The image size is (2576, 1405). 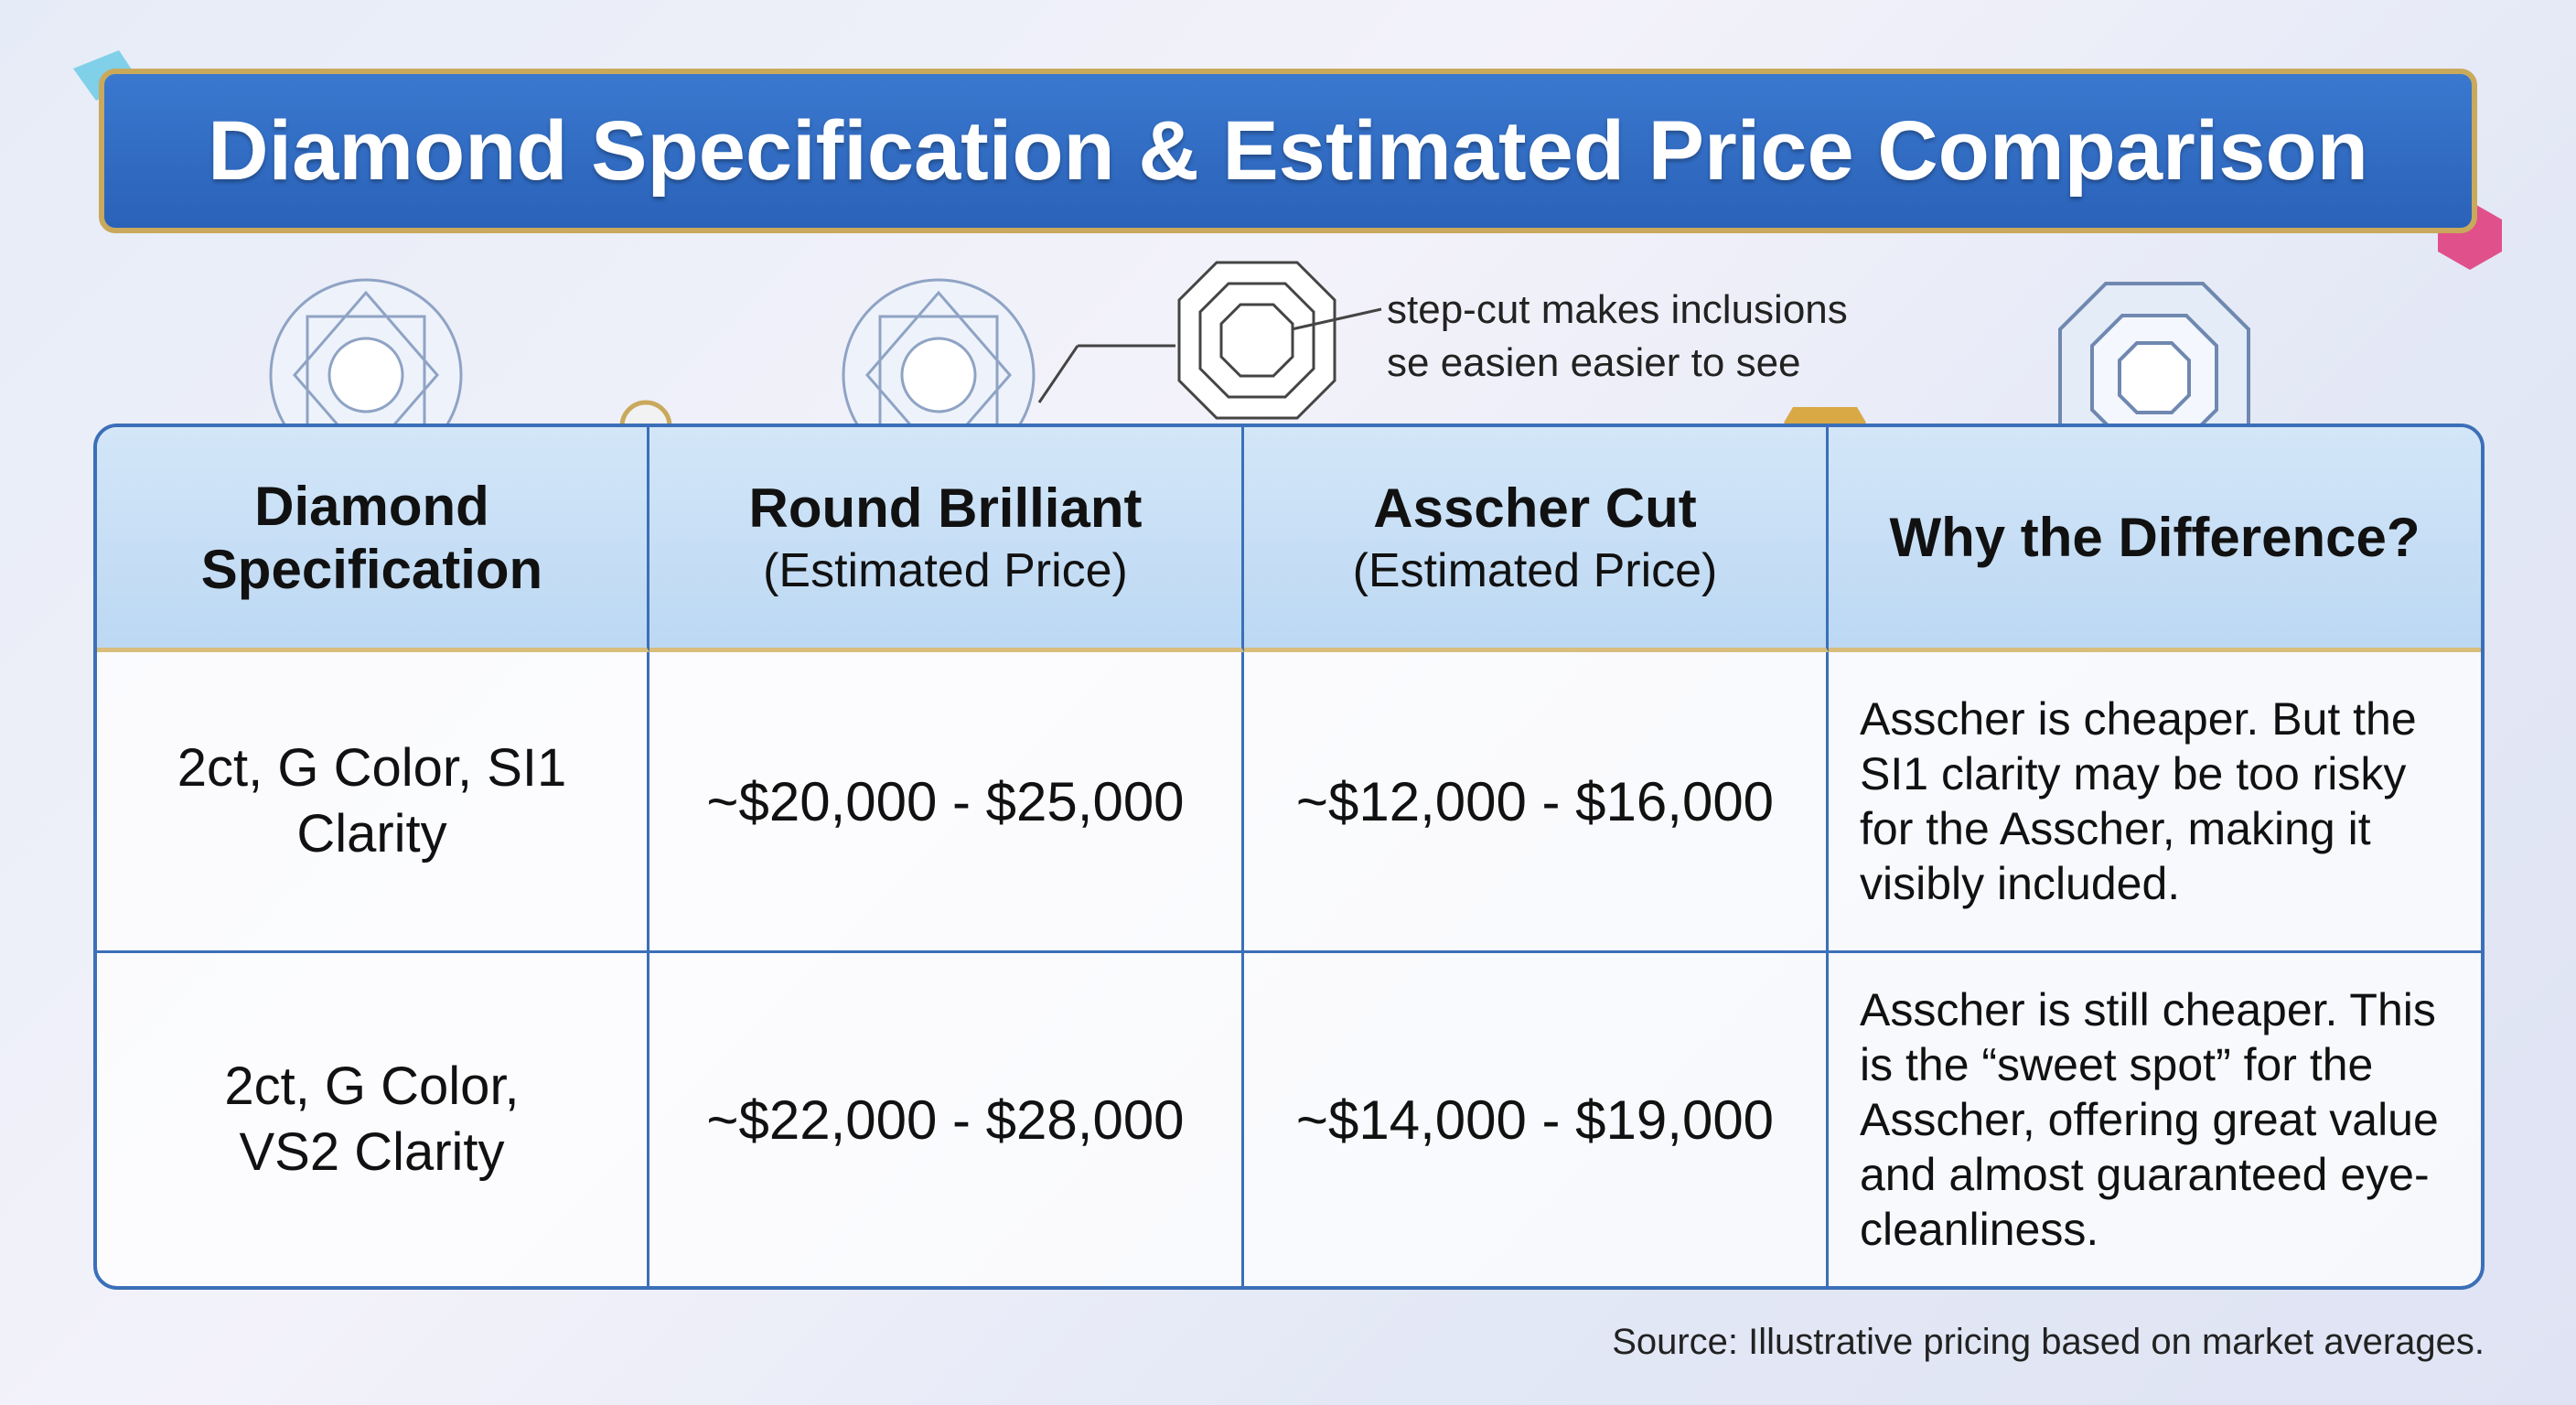 What do you see at coordinates (1617, 309) in the screenshot?
I see `annotation-line: step-cut makes inclusions` at bounding box center [1617, 309].